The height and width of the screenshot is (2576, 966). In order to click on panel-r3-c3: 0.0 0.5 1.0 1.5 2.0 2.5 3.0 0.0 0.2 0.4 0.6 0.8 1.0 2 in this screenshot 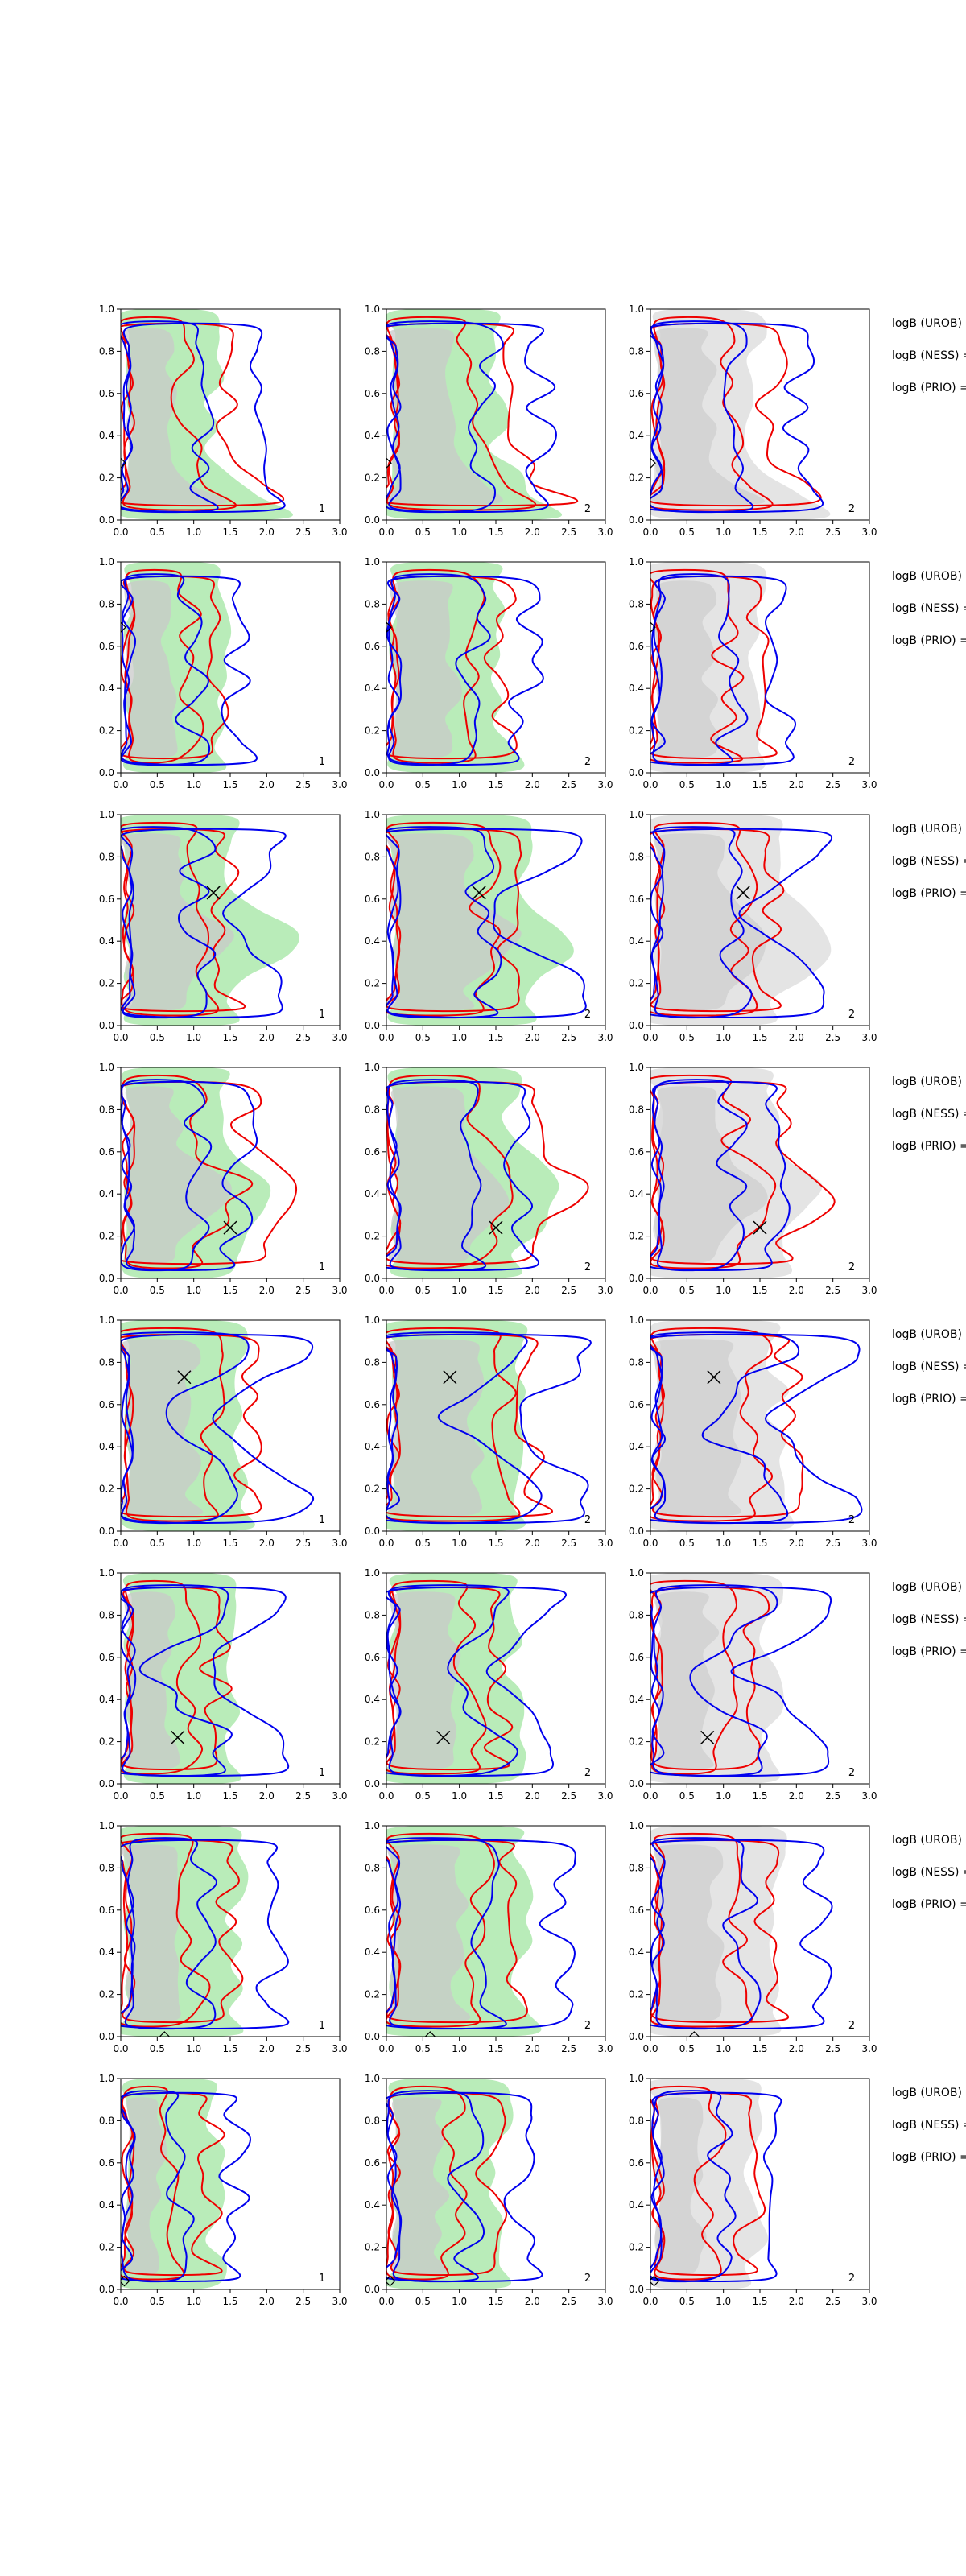, I will do `click(753, 926)`.